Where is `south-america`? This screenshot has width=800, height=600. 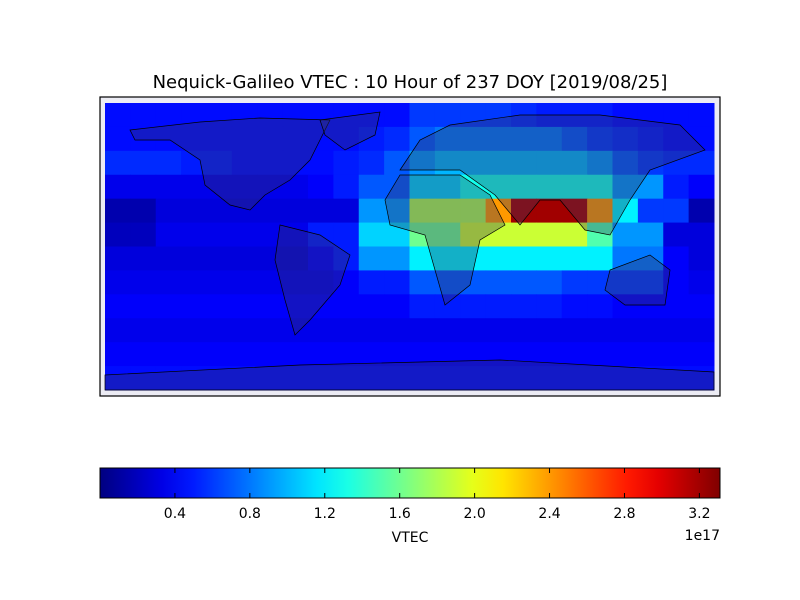 south-america is located at coordinates (312, 280).